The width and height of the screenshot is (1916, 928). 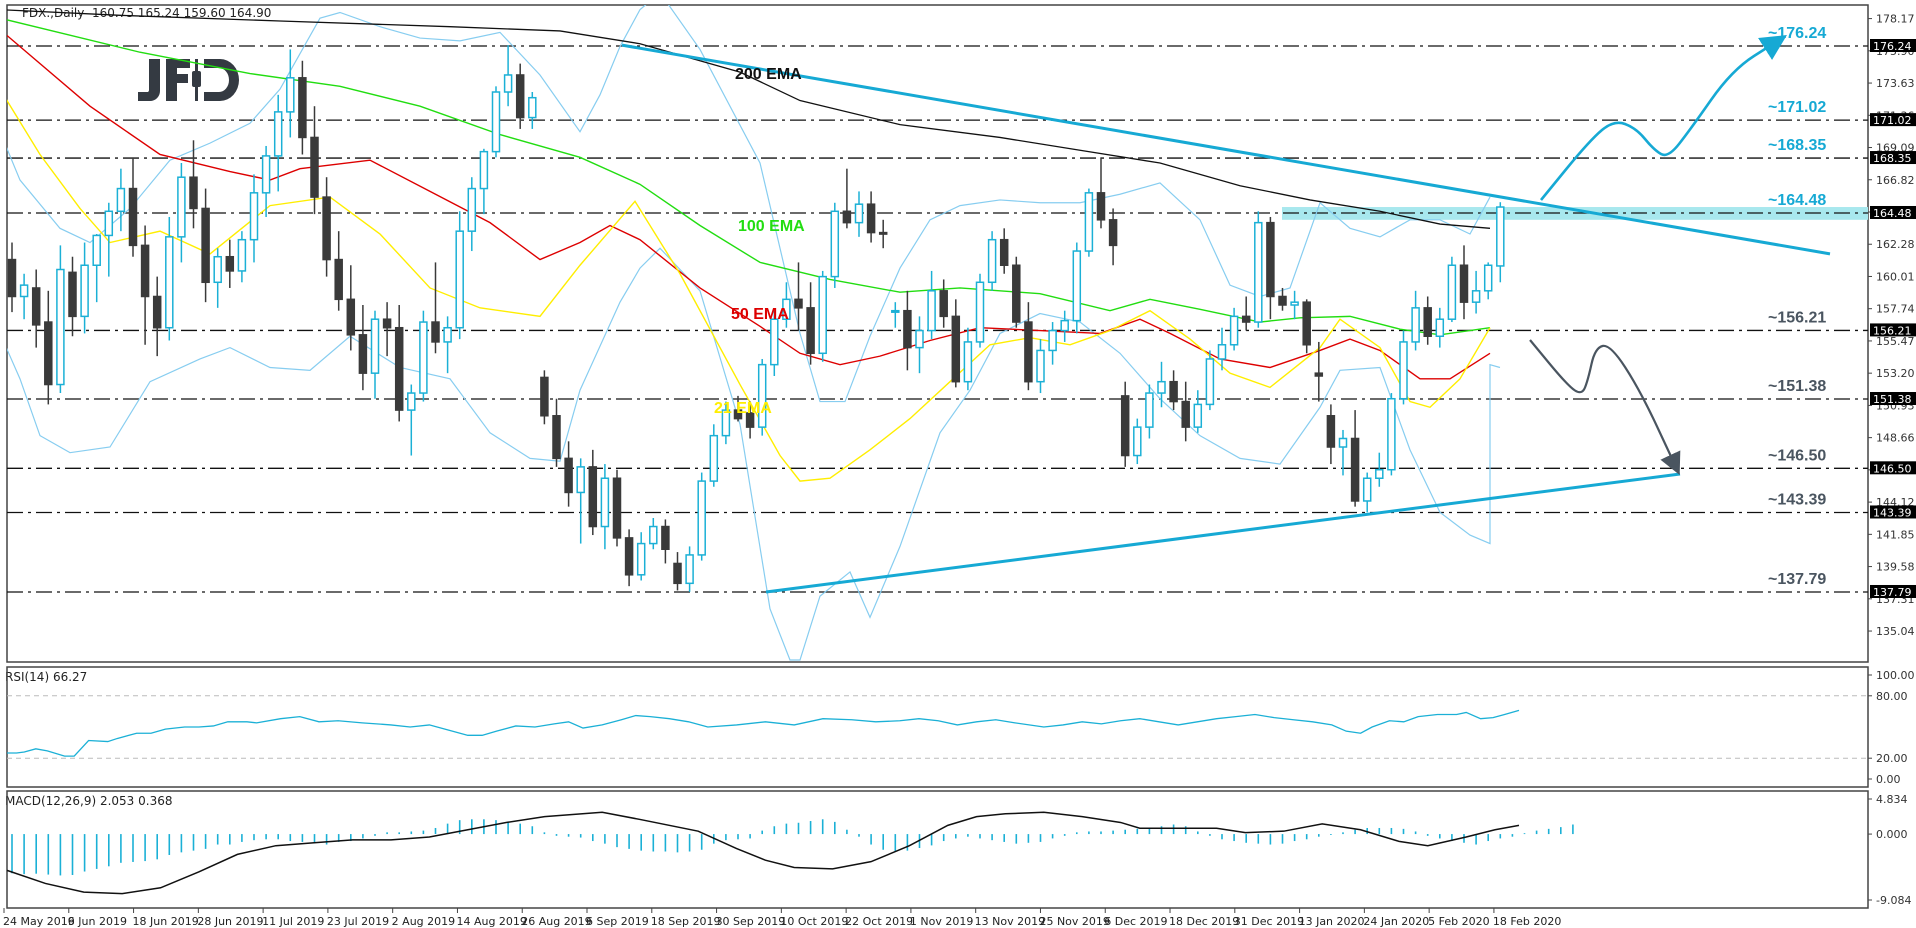 What do you see at coordinates (1893, 900) in the screenshot?
I see `macd-tick-label: -9.084` at bounding box center [1893, 900].